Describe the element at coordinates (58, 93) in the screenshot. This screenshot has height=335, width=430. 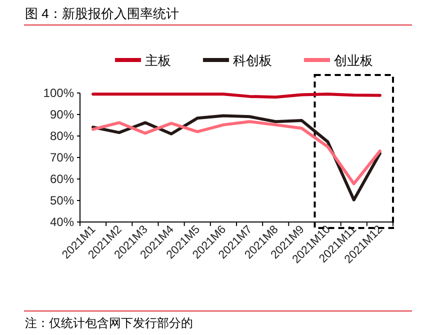
I see `y-tick-label: 100%` at that location.